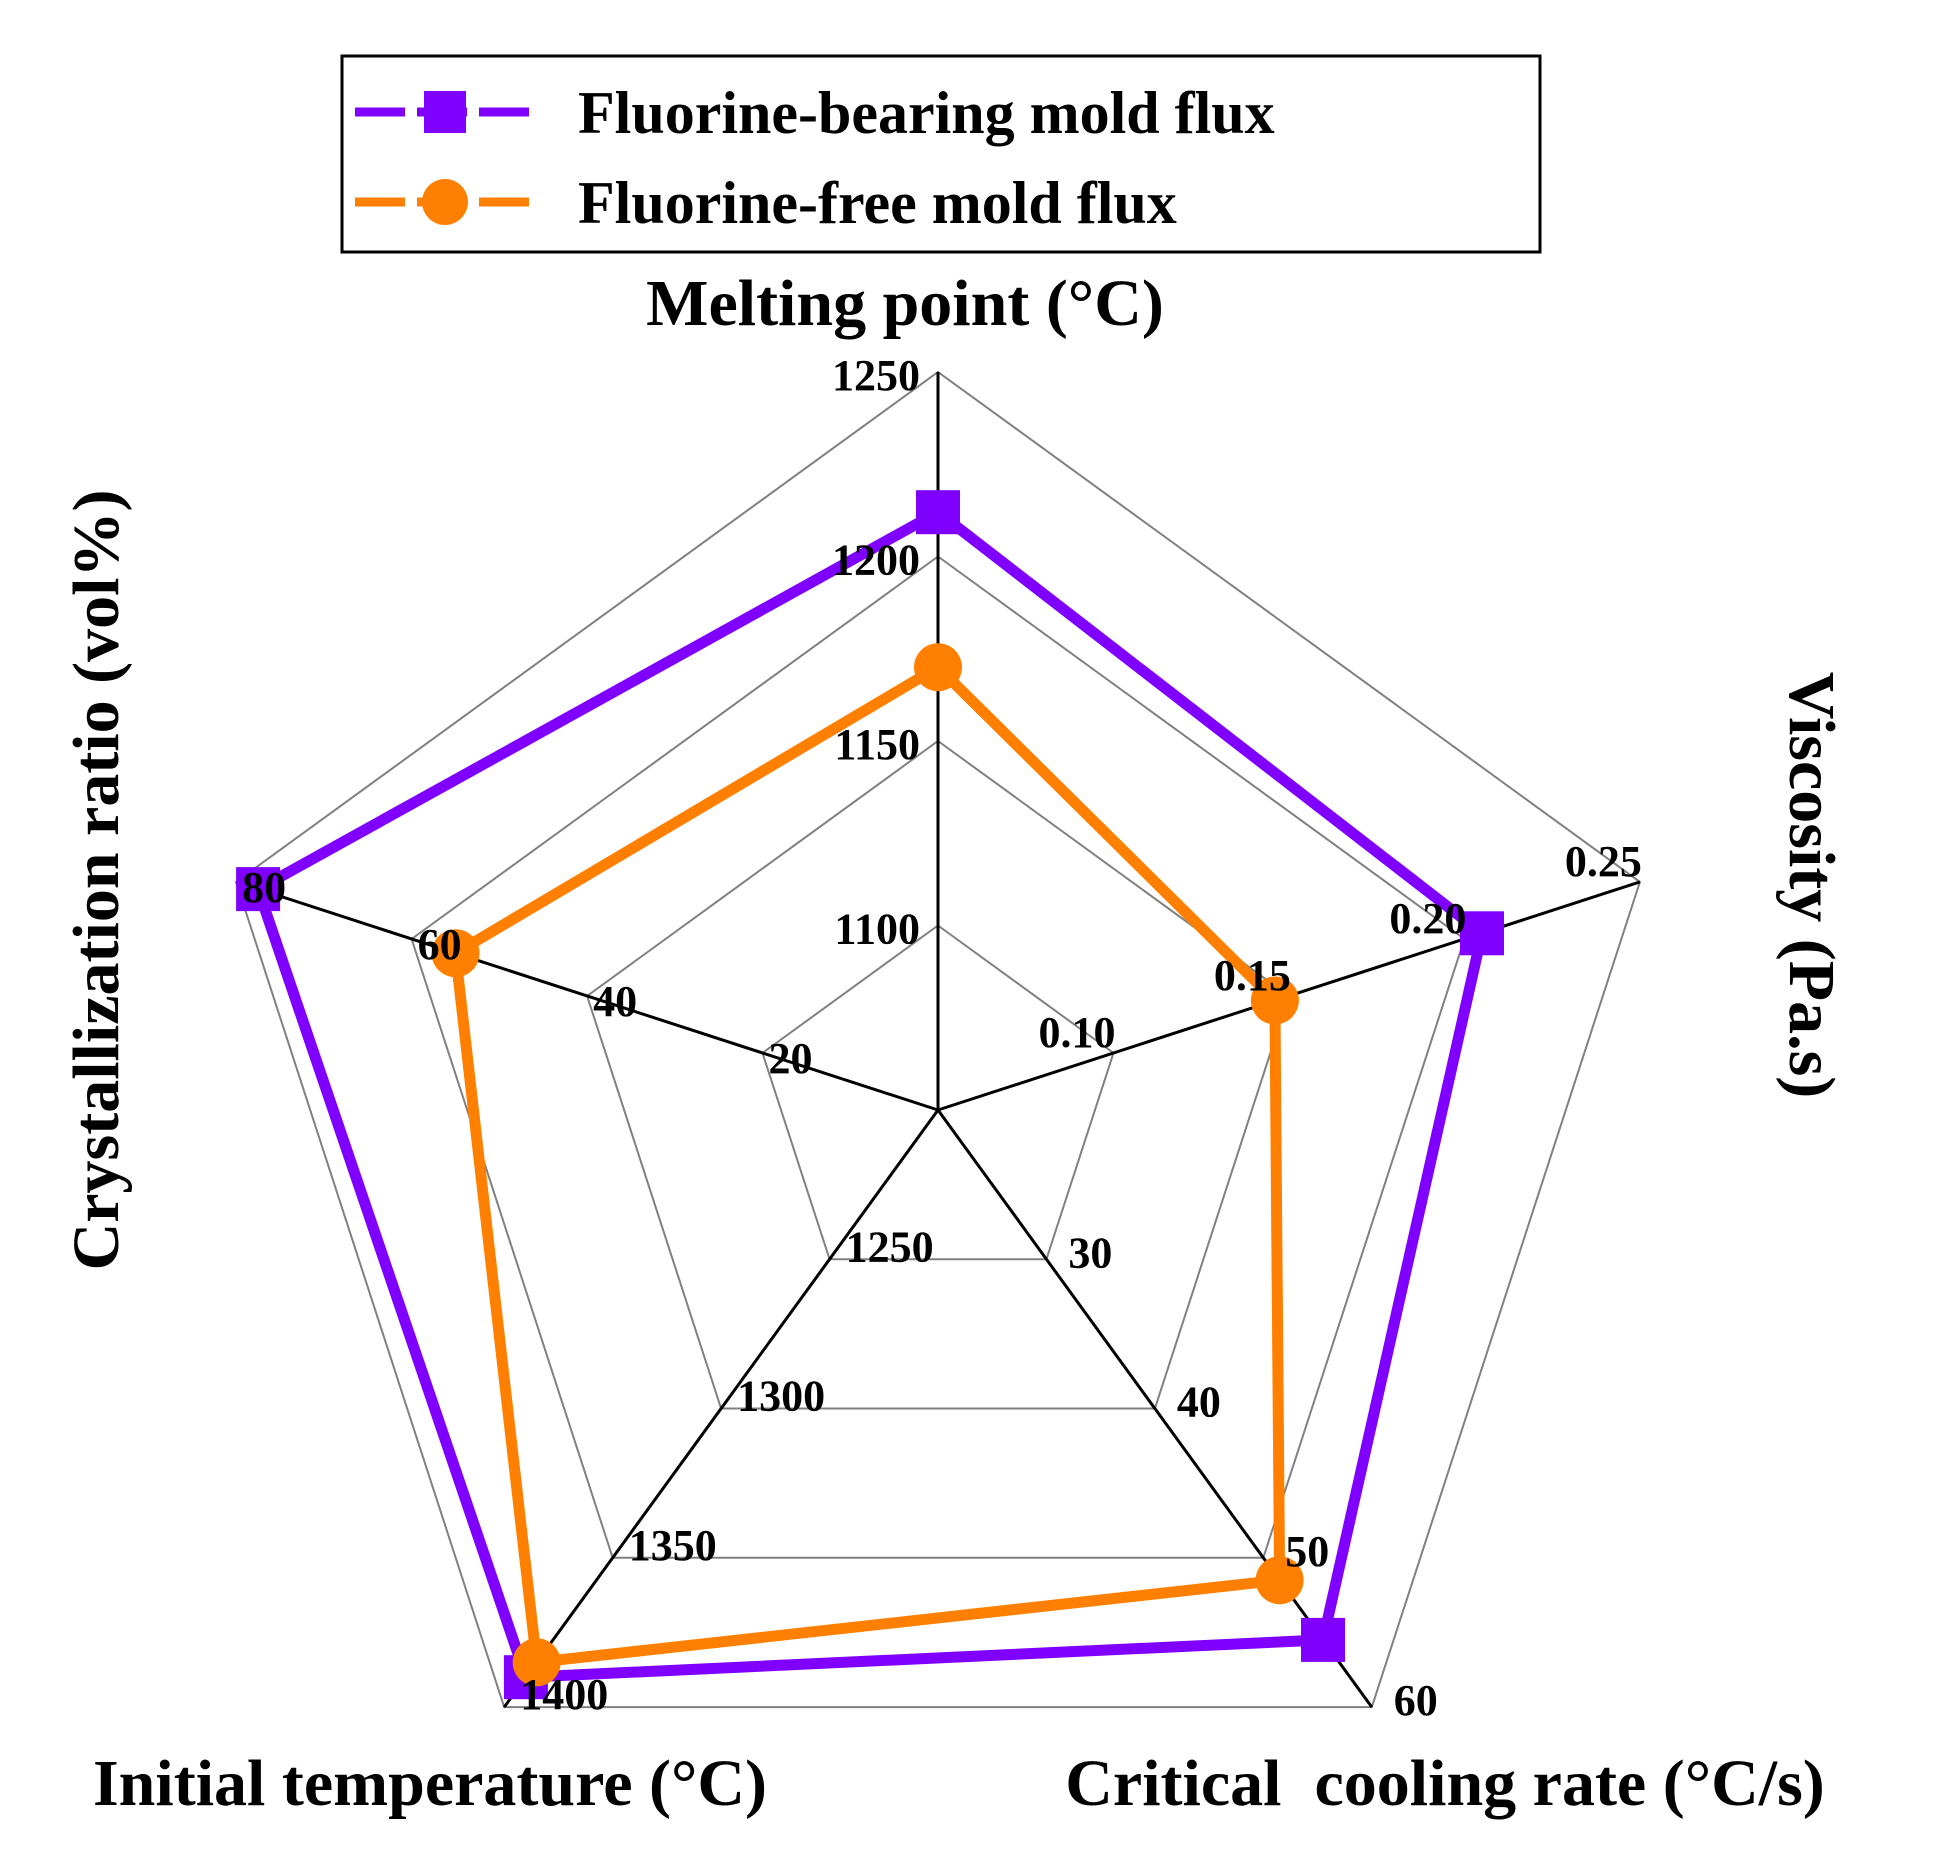  Describe the element at coordinates (926, 113) in the screenshot. I see `legend-label-fluorine-bearing: Fluorine-bearing mold flux` at that location.